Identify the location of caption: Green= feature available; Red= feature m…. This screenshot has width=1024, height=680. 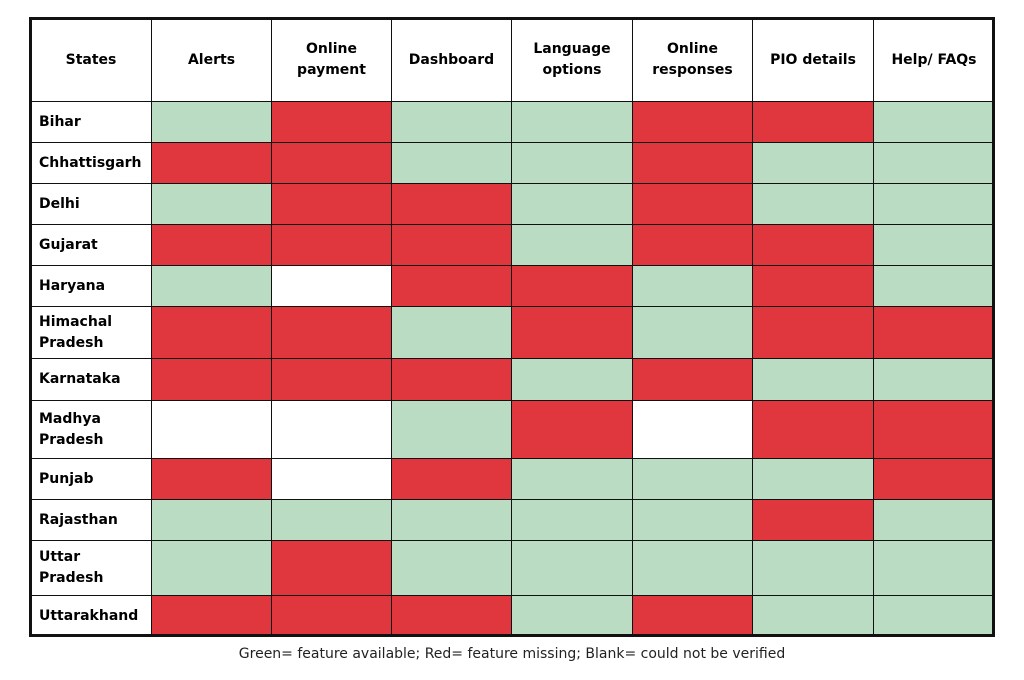
(512, 654).